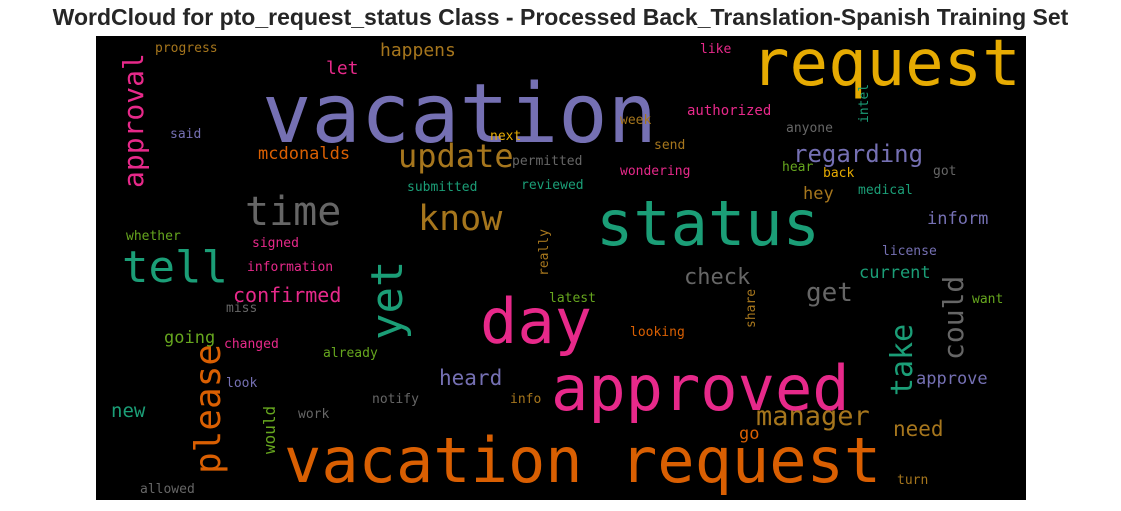  Describe the element at coordinates (945, 171) in the screenshot. I see `word-got: got` at that location.